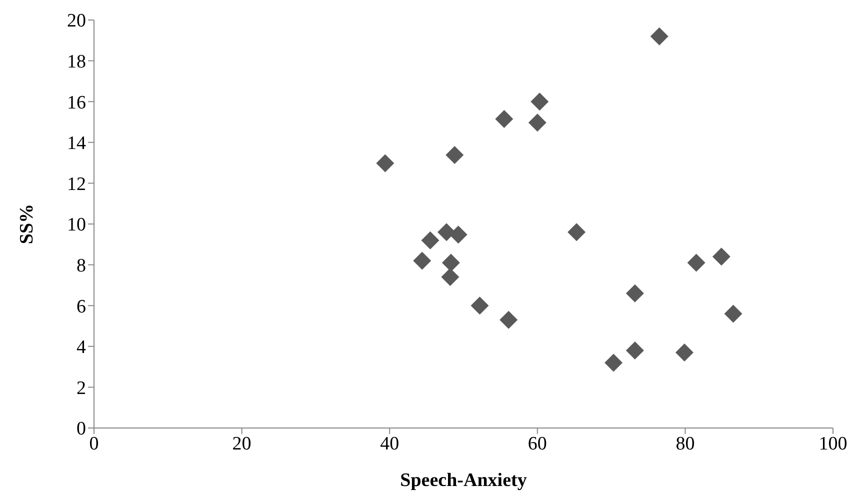 This screenshot has width=849, height=499. I want to click on y-tick-label: 14, so click(76, 143).